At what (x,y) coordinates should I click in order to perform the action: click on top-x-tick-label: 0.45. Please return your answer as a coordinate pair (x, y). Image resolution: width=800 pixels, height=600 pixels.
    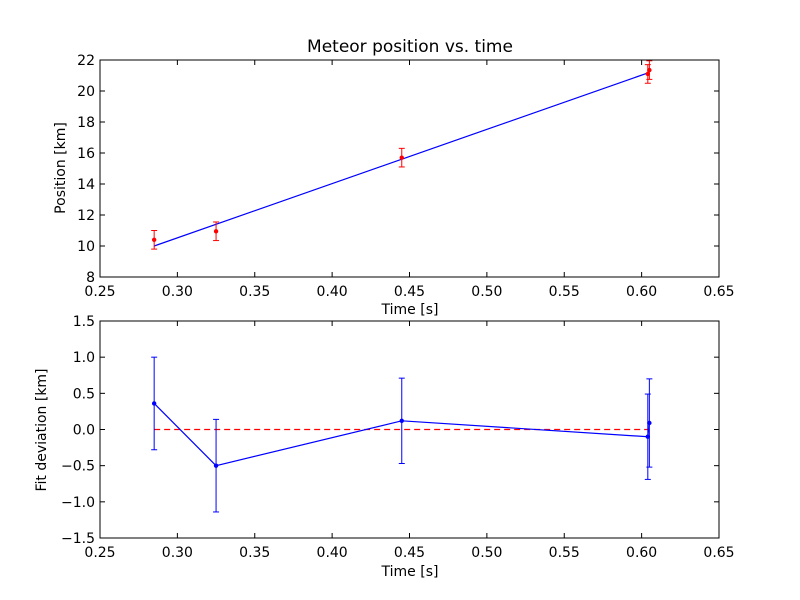
    Looking at the image, I should click on (409, 292).